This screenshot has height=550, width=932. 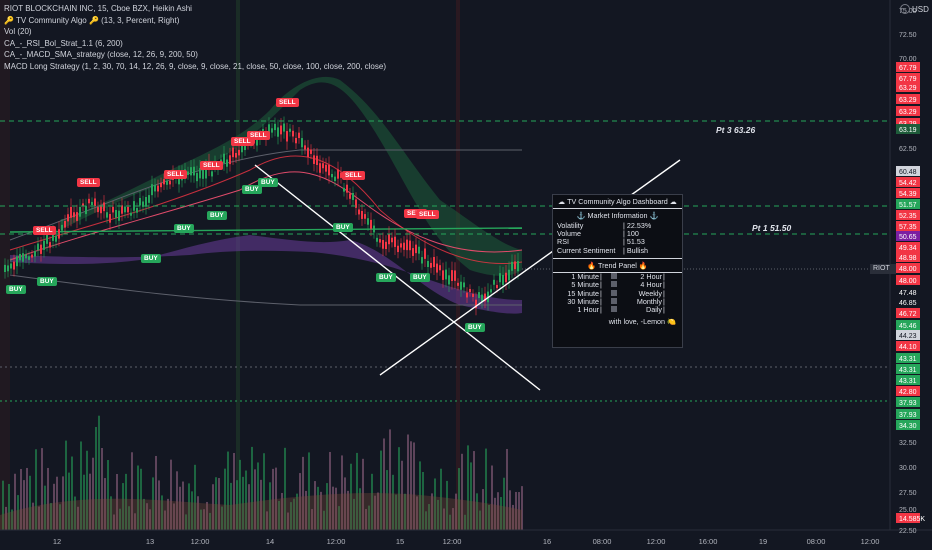 I want to click on trend-tf: Daily, so click(x=654, y=310).